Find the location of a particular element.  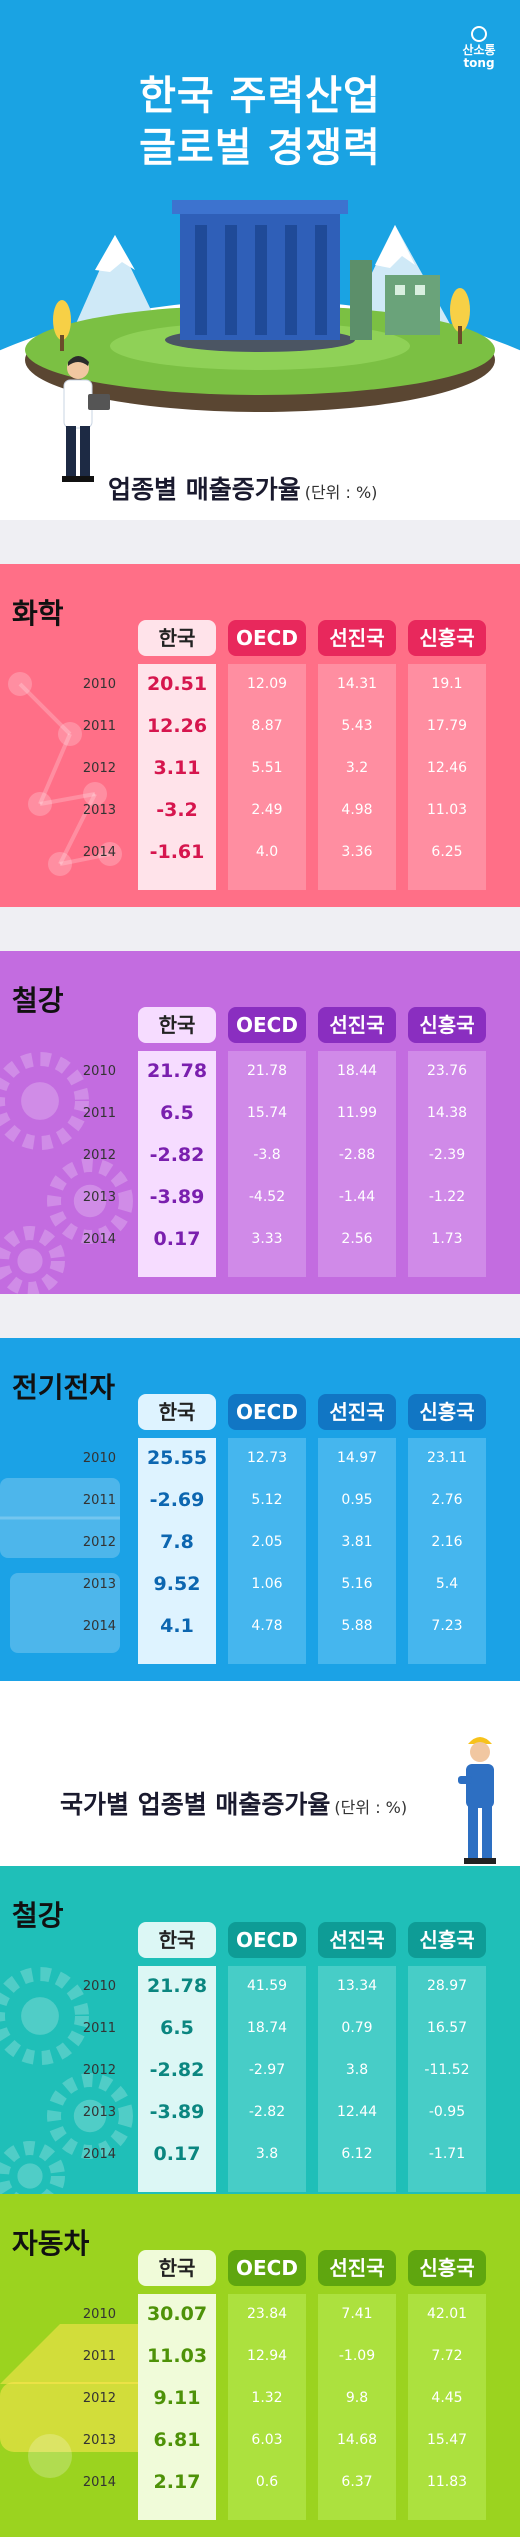

column-body: 23.84 12.94 1.32 6.03 0.6 is located at coordinates (267, 2407).